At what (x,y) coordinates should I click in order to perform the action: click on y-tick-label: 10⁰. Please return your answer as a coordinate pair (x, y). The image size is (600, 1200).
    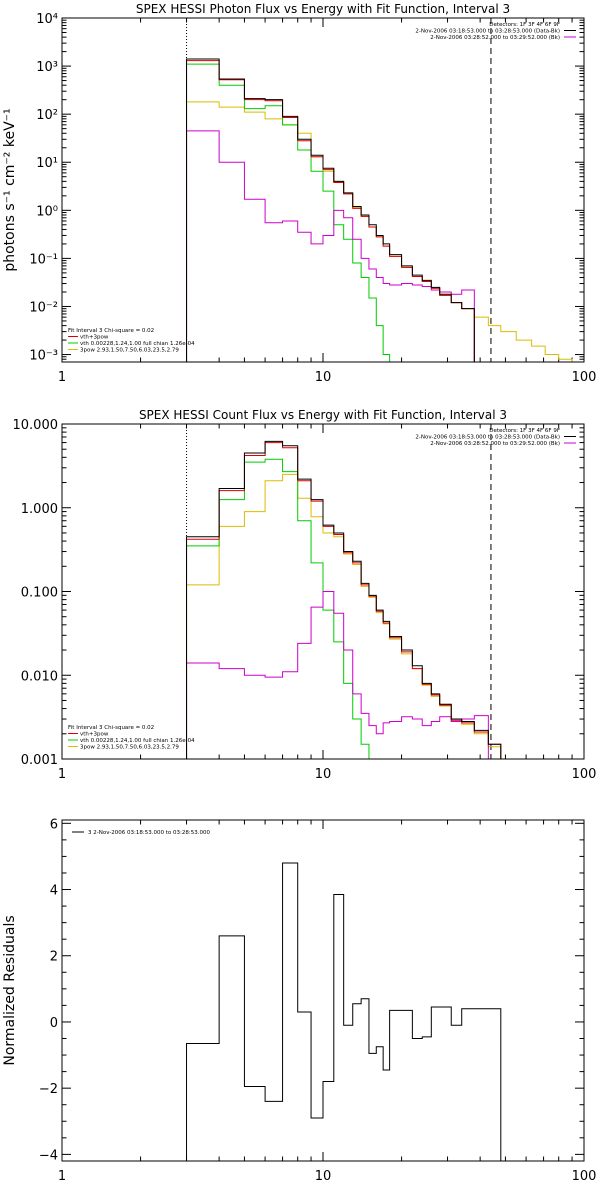
    Looking at the image, I should click on (47, 211).